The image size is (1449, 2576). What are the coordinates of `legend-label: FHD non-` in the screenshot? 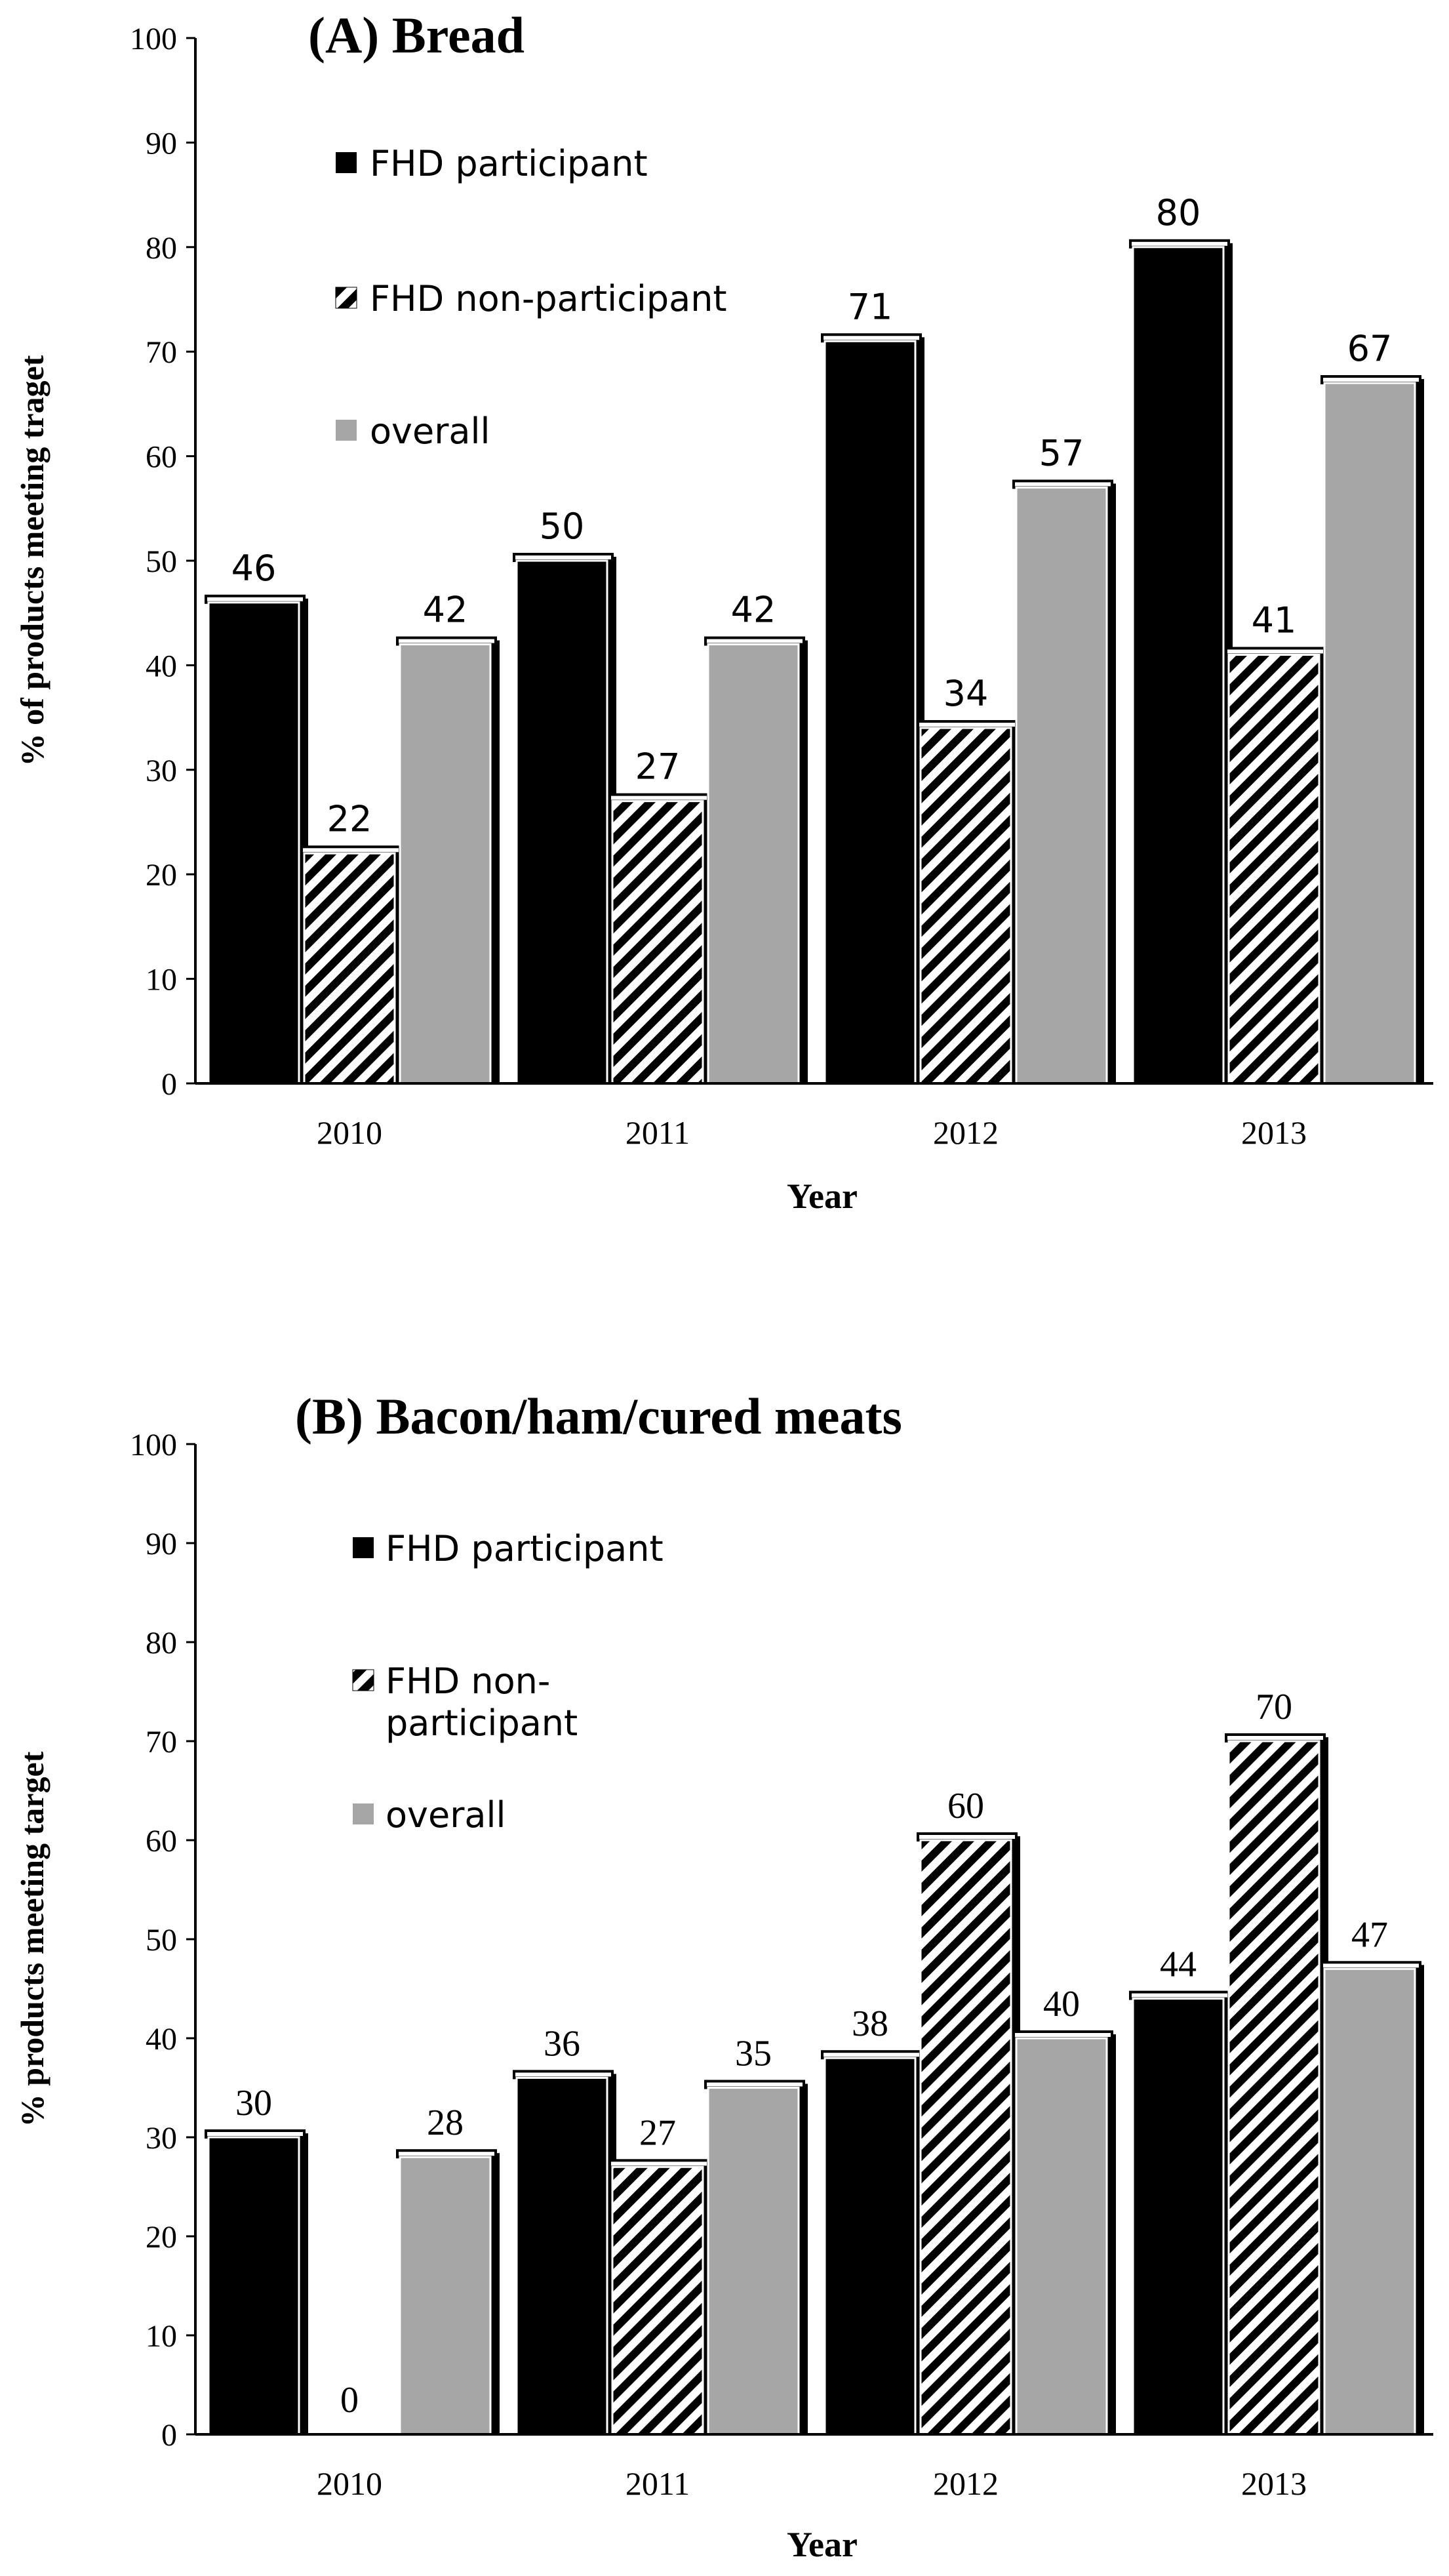 It's located at (468, 1681).